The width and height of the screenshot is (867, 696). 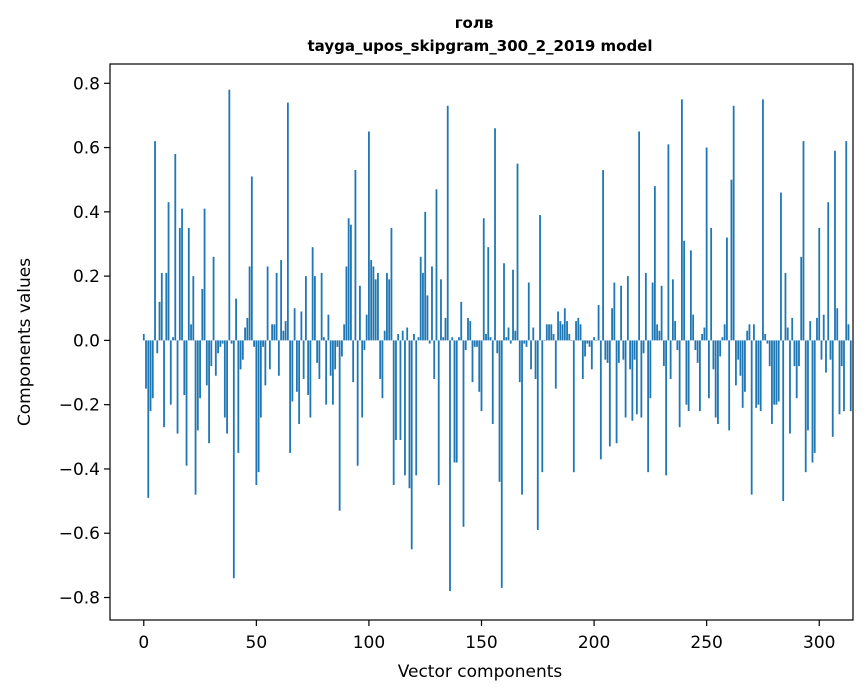 I want to click on y-axis-label: Components values, so click(x=25, y=342).